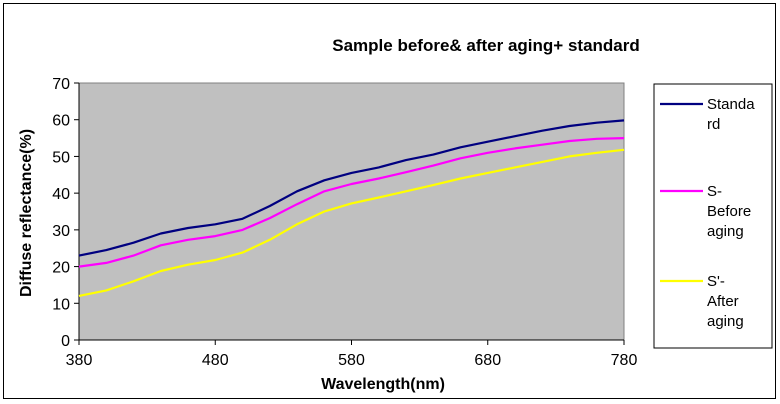 This screenshot has width=780, height=404. I want to click on x-tick-label: 480, so click(215, 360).